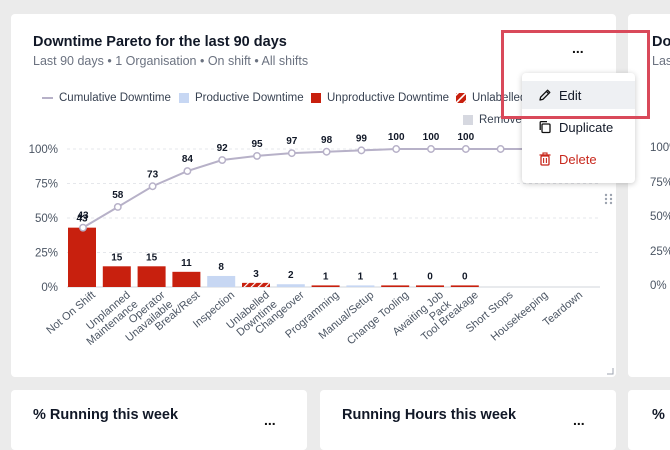  I want to click on legend-label: Removed, so click(501, 120).